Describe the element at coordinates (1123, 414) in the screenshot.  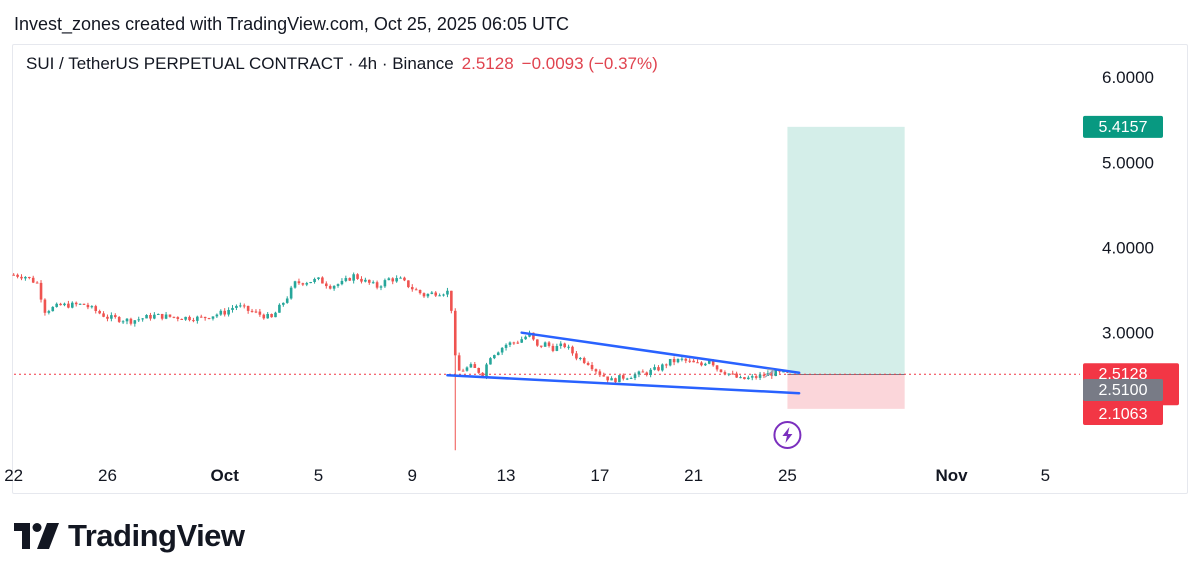
I see `stop-price-badge-text: 2.1063` at that location.